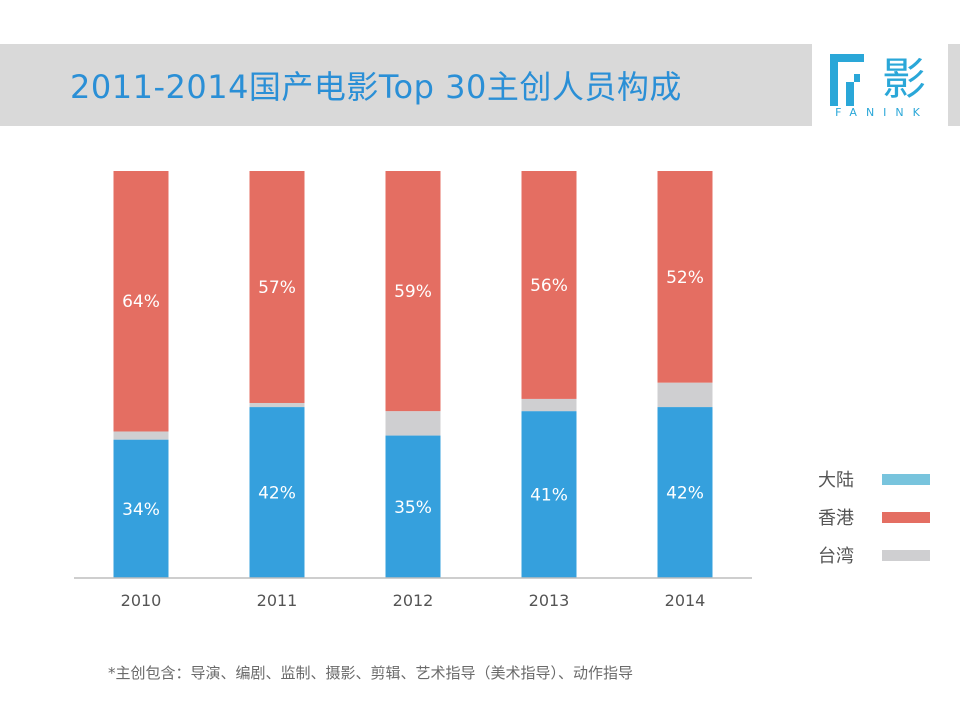 The width and height of the screenshot is (960, 720). Describe the element at coordinates (906, 517) in the screenshot. I see `legend-swatch-hongkong` at that location.